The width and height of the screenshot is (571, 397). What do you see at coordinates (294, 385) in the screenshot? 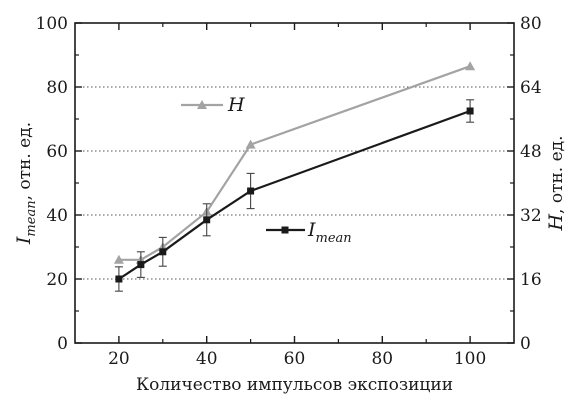
I see `x-axis-title: Количество импульсов экспозиции` at bounding box center [294, 385].